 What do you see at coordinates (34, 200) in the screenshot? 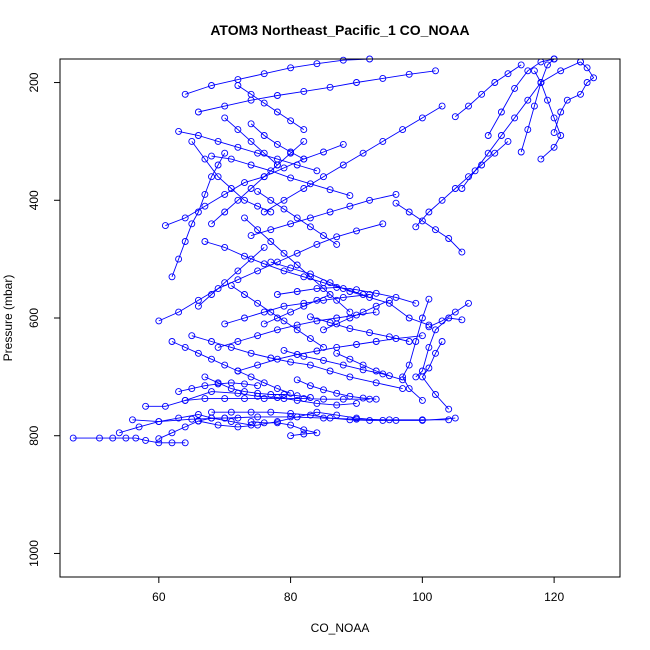
I see `y-tick-label: 400` at bounding box center [34, 200].